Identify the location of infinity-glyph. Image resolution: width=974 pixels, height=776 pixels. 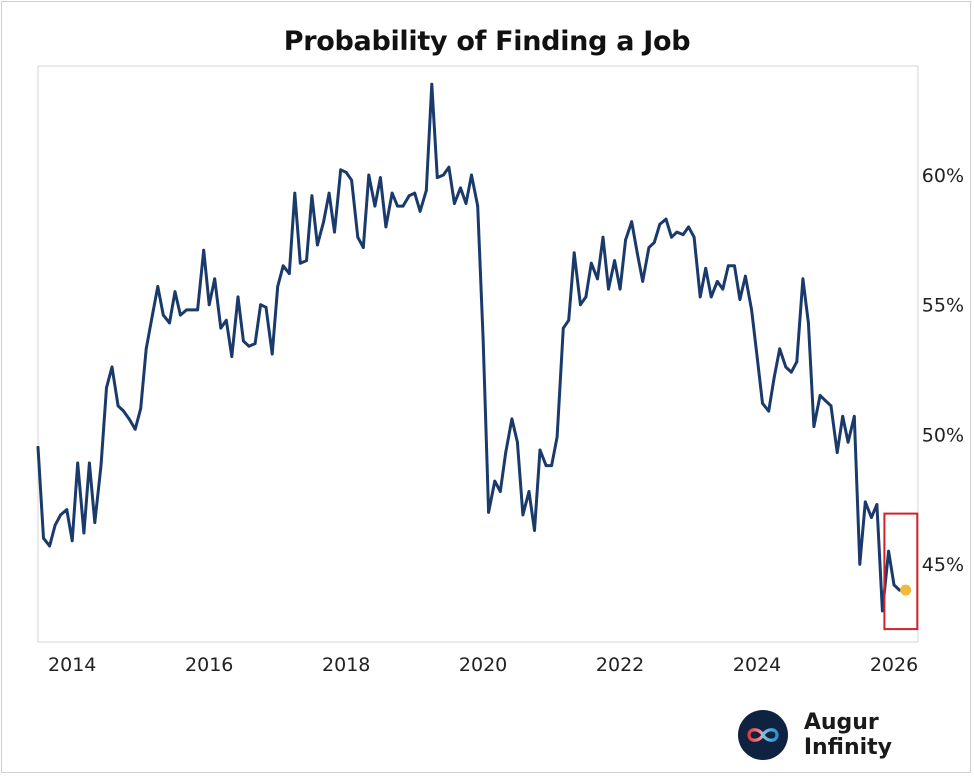
(763, 735).